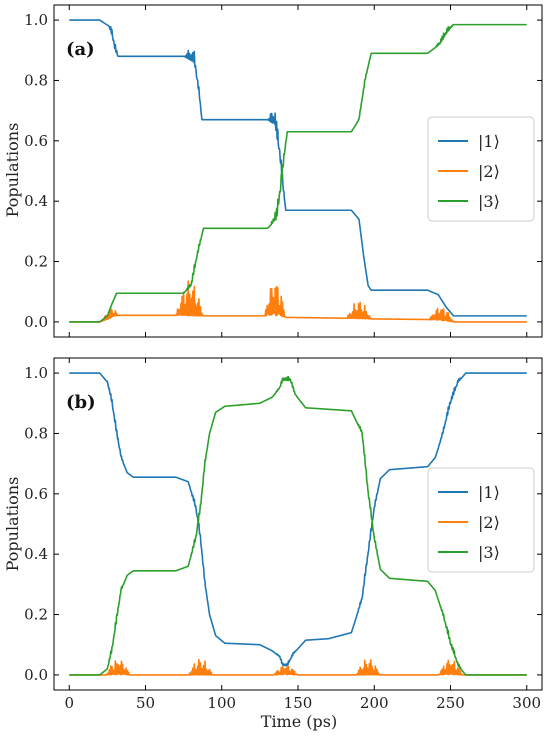 This screenshot has width=550, height=740. Describe the element at coordinates (36, 554) in the screenshot. I see `y-tick-label-b-2: 0.4` at that location.